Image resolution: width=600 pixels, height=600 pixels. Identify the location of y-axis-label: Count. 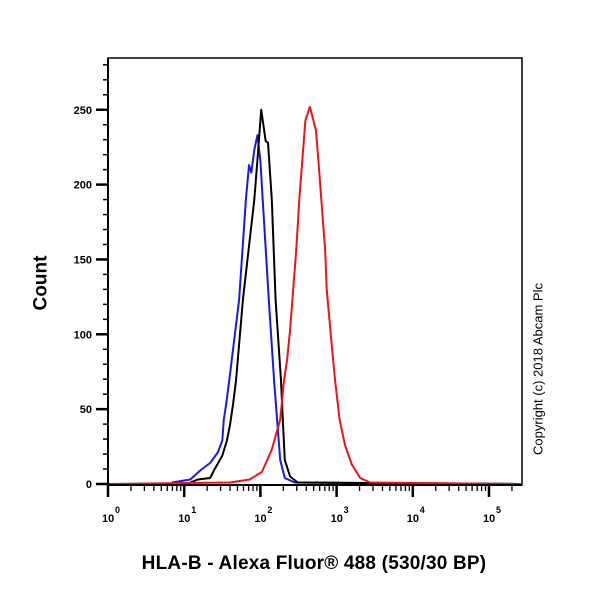
(42, 283).